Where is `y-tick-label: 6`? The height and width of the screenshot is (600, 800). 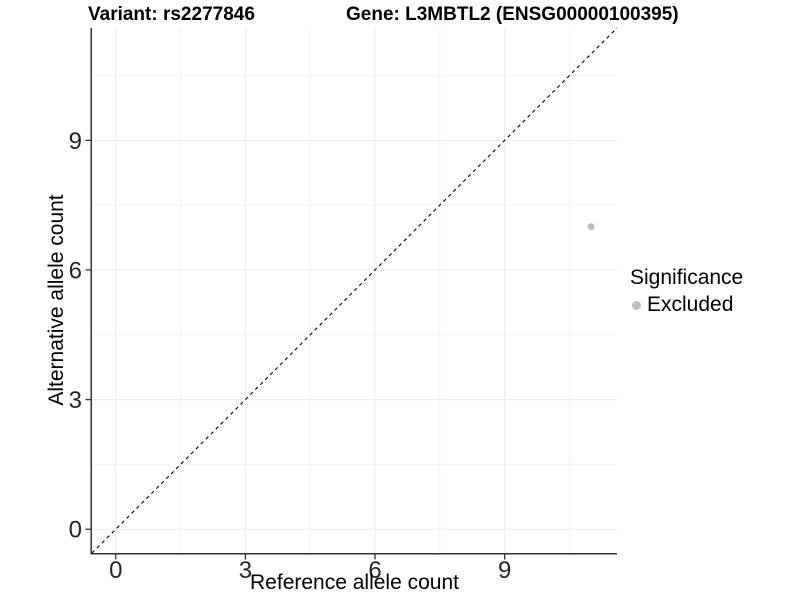 y-tick-label: 6 is located at coordinates (75, 270).